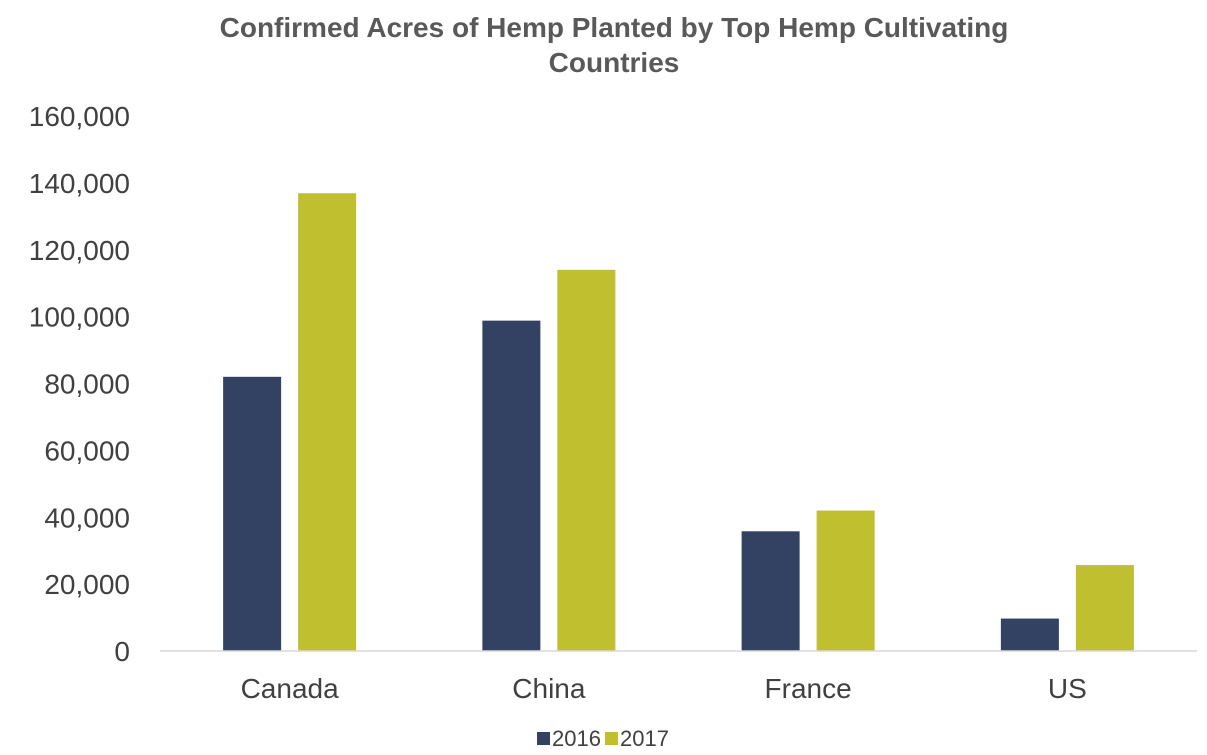 The width and height of the screenshot is (1207, 755). I want to click on x-tick-label-france: France, so click(808, 688).